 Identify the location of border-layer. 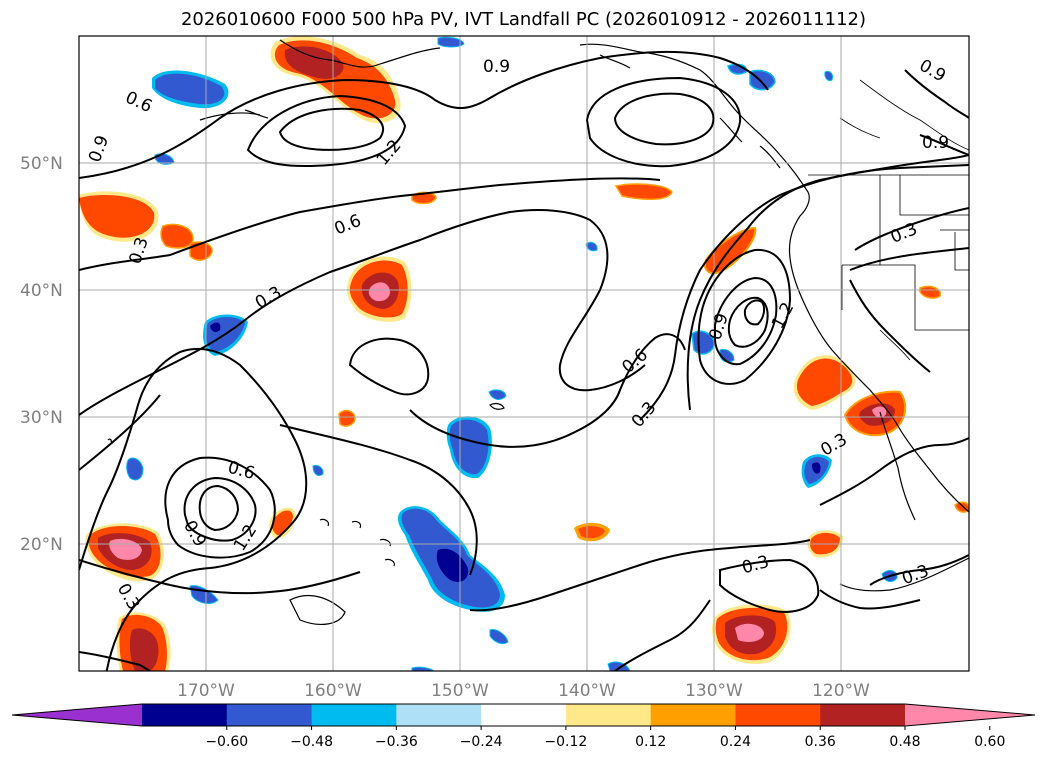
(888, 220).